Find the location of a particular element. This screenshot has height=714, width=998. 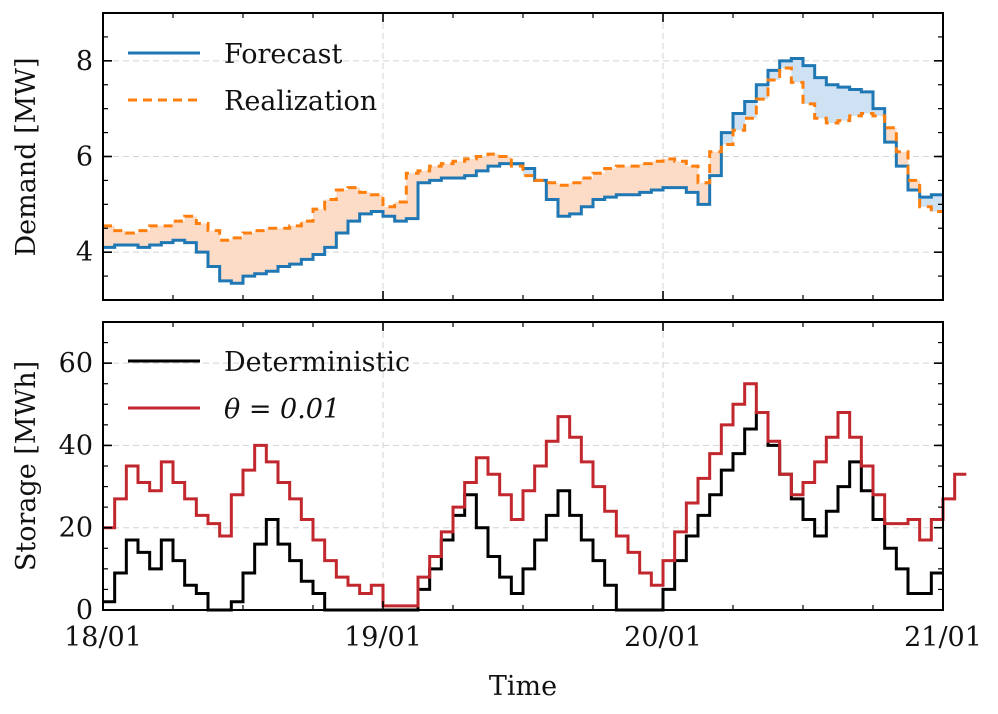

storage-legend: Deterministic θ = 0.01 is located at coordinates (269, 386).